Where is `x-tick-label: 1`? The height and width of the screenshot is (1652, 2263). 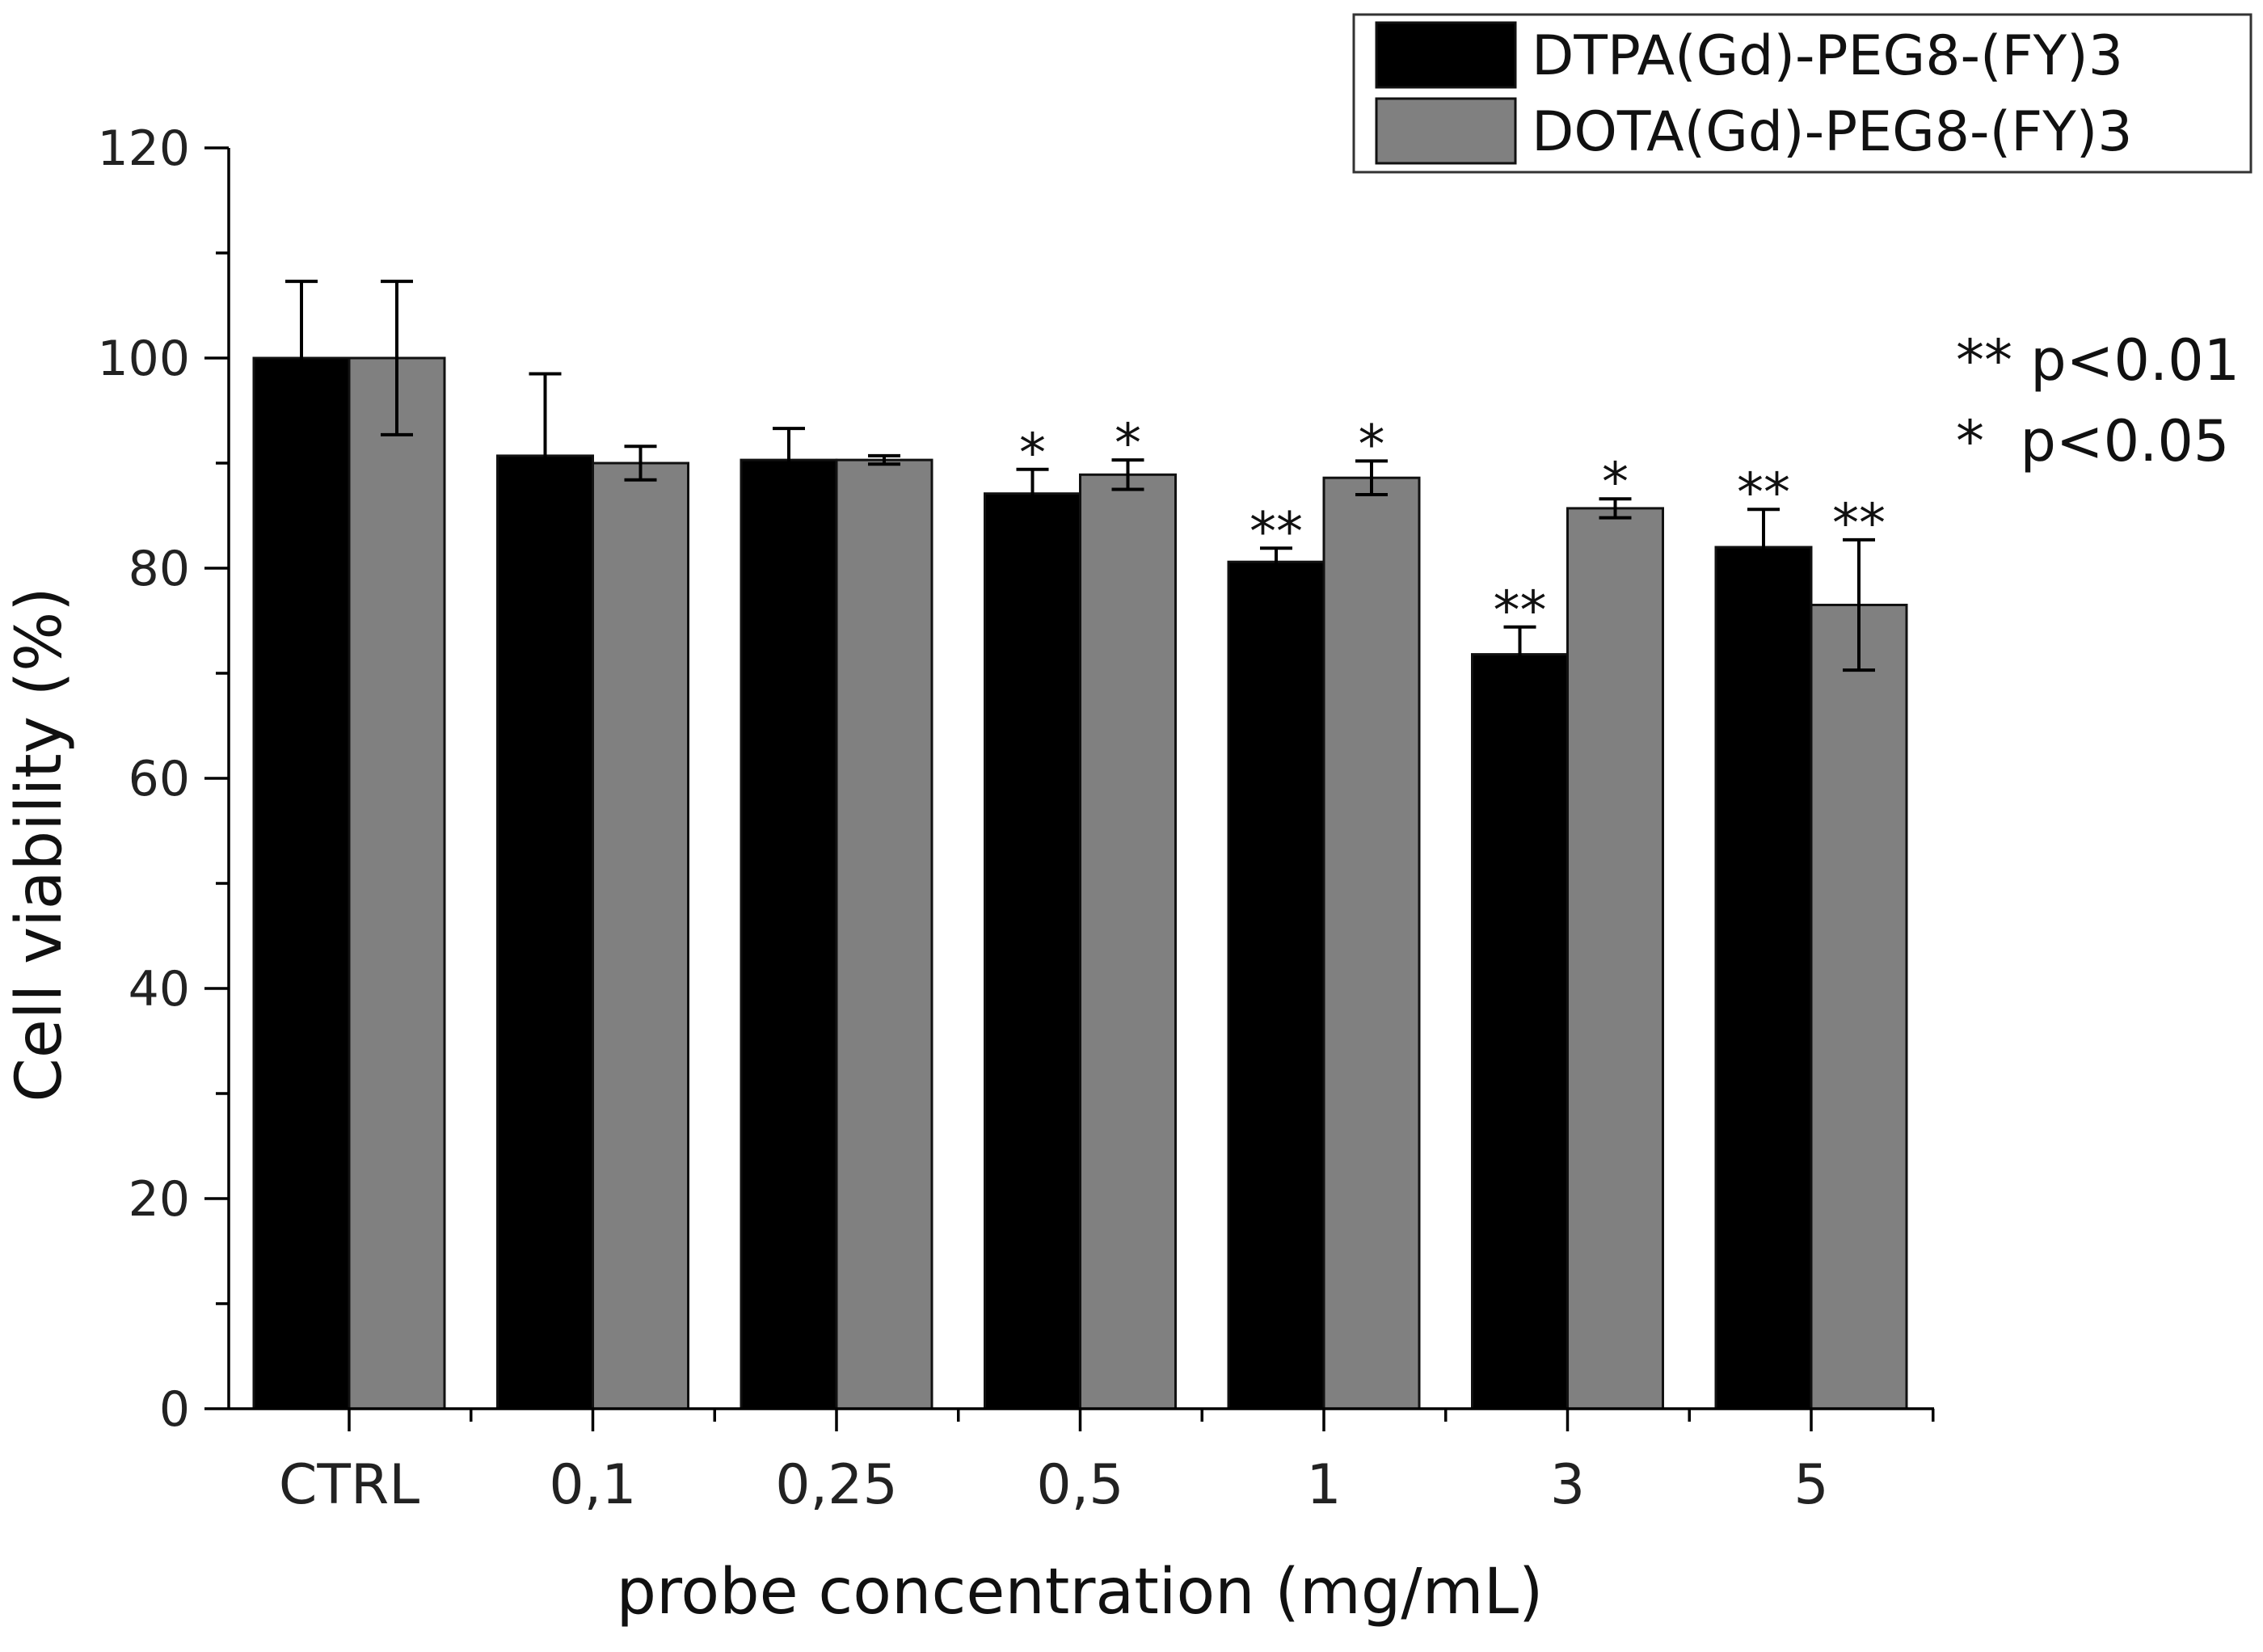
x-tick-label: 1 is located at coordinates (1323, 1485).